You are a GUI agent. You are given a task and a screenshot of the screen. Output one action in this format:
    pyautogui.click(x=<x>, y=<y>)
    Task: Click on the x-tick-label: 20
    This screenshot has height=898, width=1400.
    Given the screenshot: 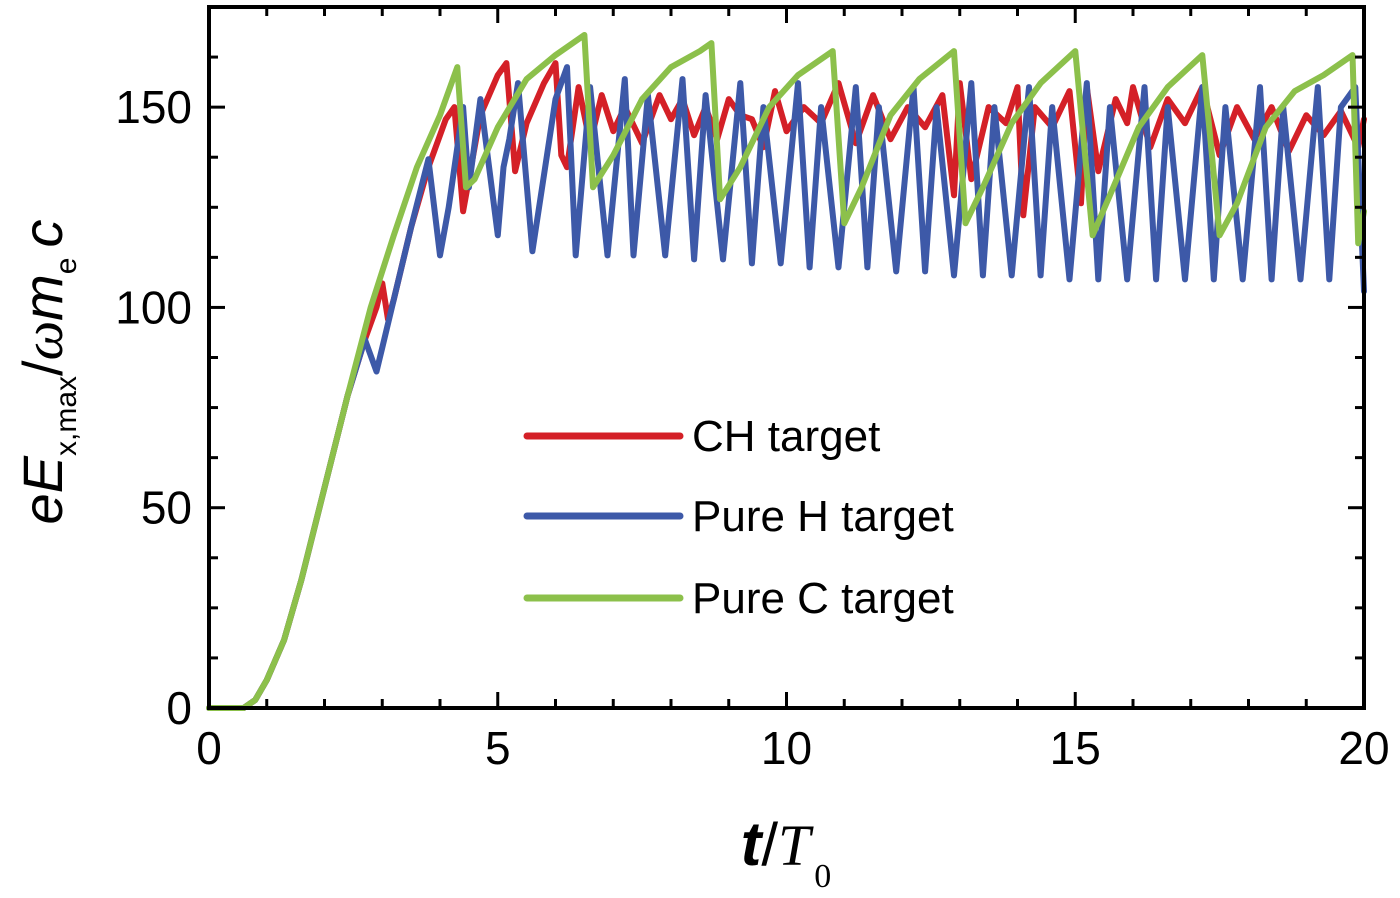 What is the action you would take?
    pyautogui.click(x=1363, y=748)
    